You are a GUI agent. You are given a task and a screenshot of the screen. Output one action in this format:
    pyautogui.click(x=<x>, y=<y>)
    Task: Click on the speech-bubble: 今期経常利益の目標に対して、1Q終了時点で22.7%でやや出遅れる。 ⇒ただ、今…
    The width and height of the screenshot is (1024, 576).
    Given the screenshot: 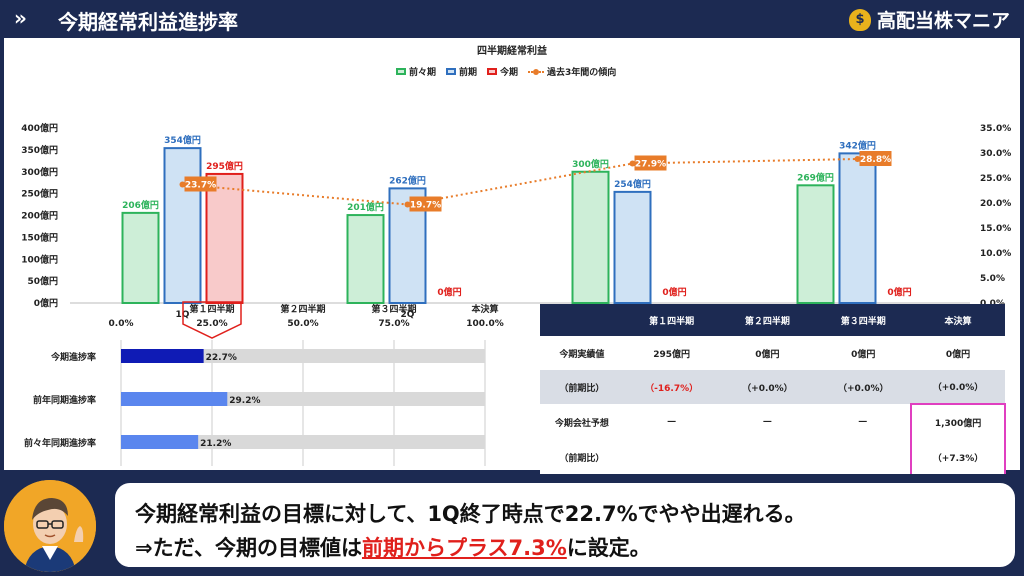 What is the action you would take?
    pyautogui.click(x=565, y=525)
    